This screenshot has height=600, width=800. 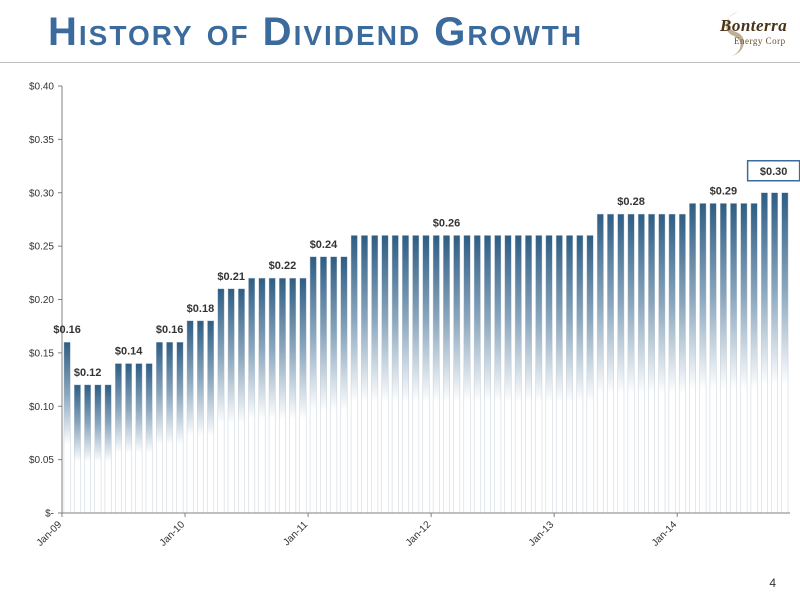 I want to click on company-logo: Bonterra Energy Corp, so click(x=748, y=34).